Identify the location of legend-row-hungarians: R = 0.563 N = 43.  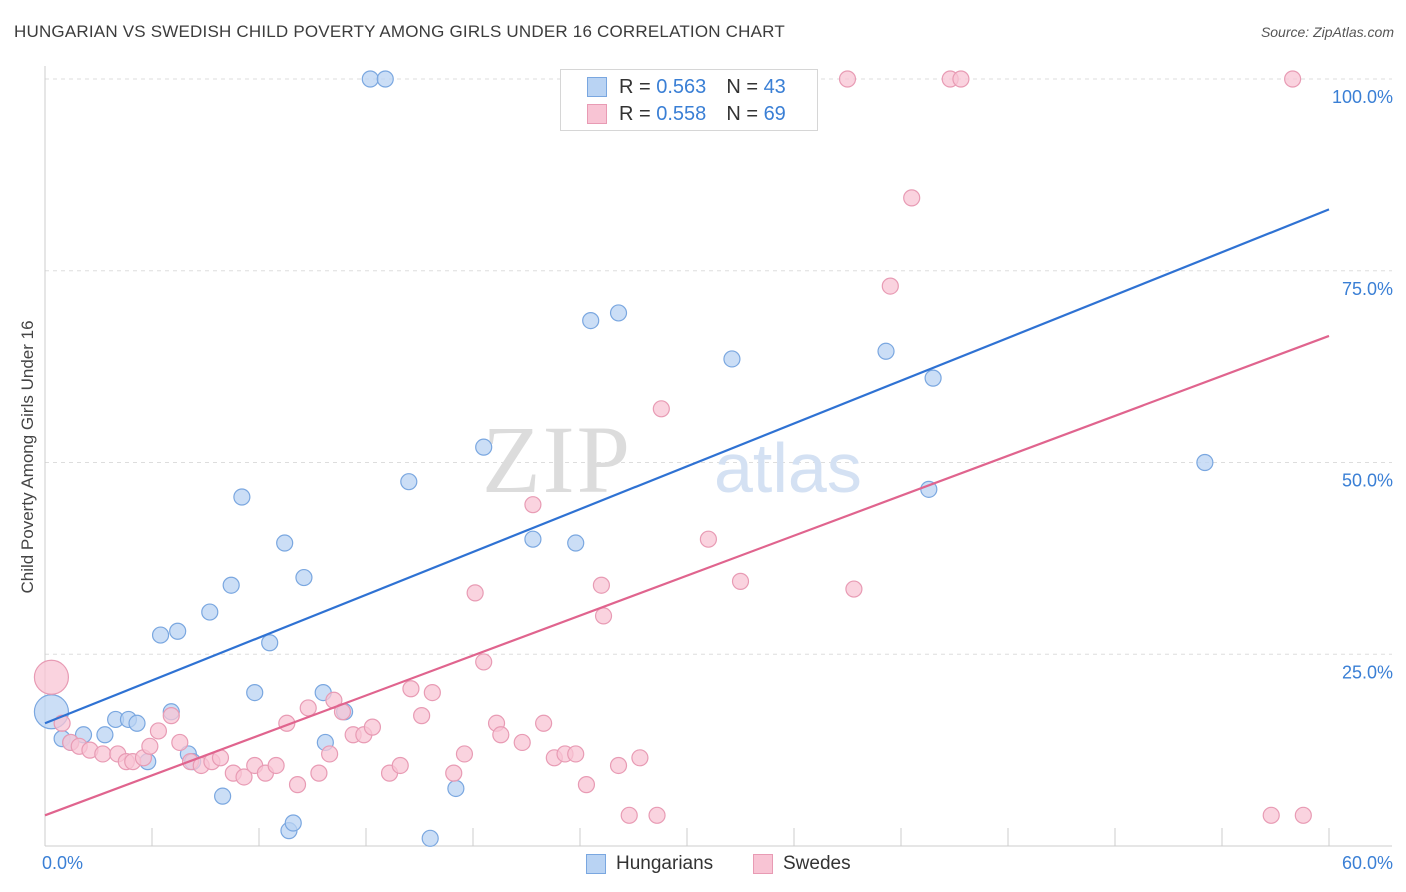
(686, 87).